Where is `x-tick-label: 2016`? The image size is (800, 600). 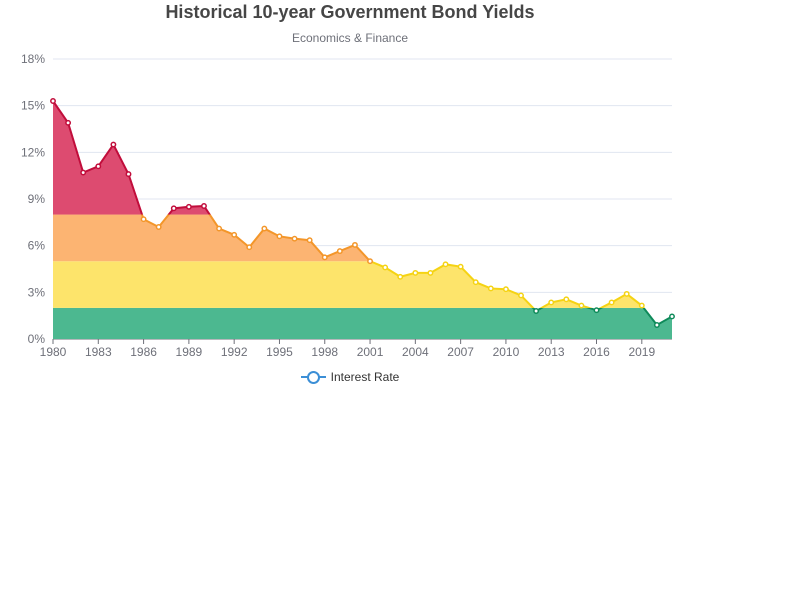 x-tick-label: 2016 is located at coordinates (596, 352).